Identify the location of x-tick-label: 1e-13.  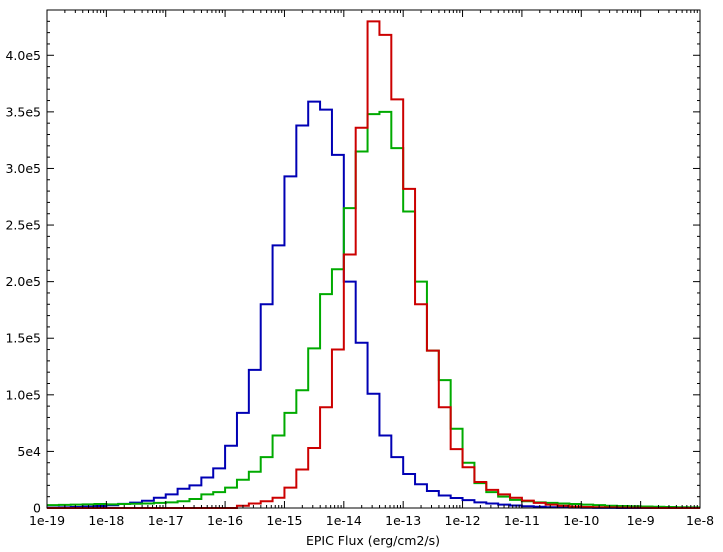
(403, 520).